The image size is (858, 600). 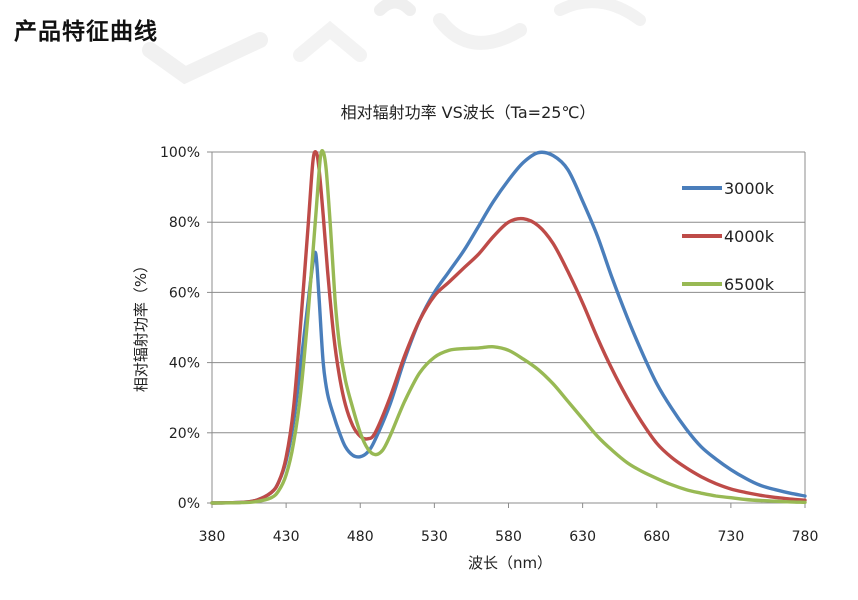 What do you see at coordinates (184, 364) in the screenshot?
I see `y-tick-label: 40%` at bounding box center [184, 364].